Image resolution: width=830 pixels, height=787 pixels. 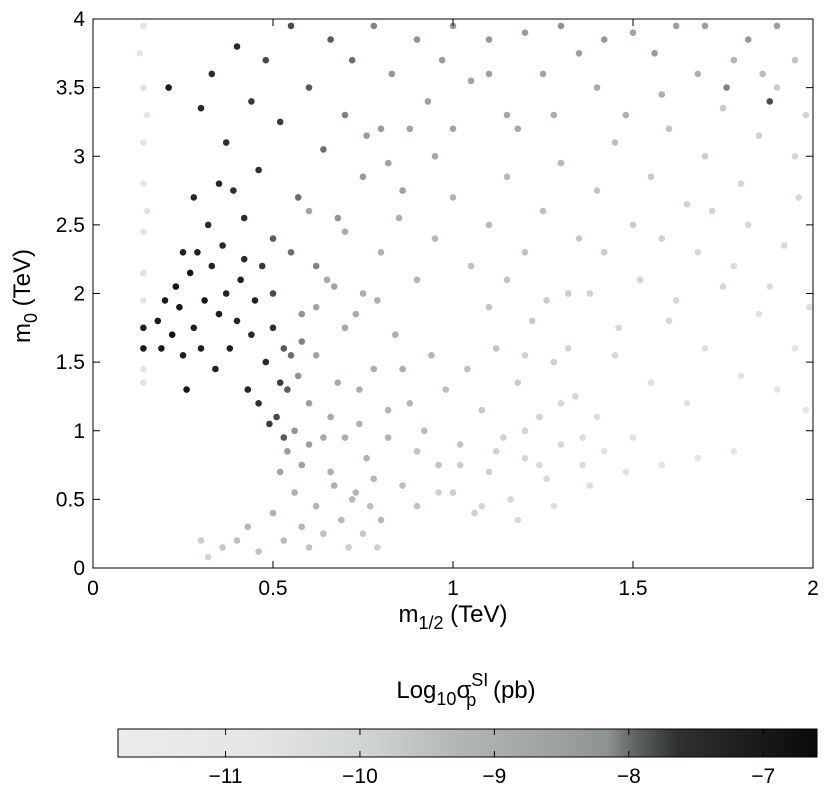 What do you see at coordinates (629, 776) in the screenshot?
I see `colorbar-tick-label: −8` at bounding box center [629, 776].